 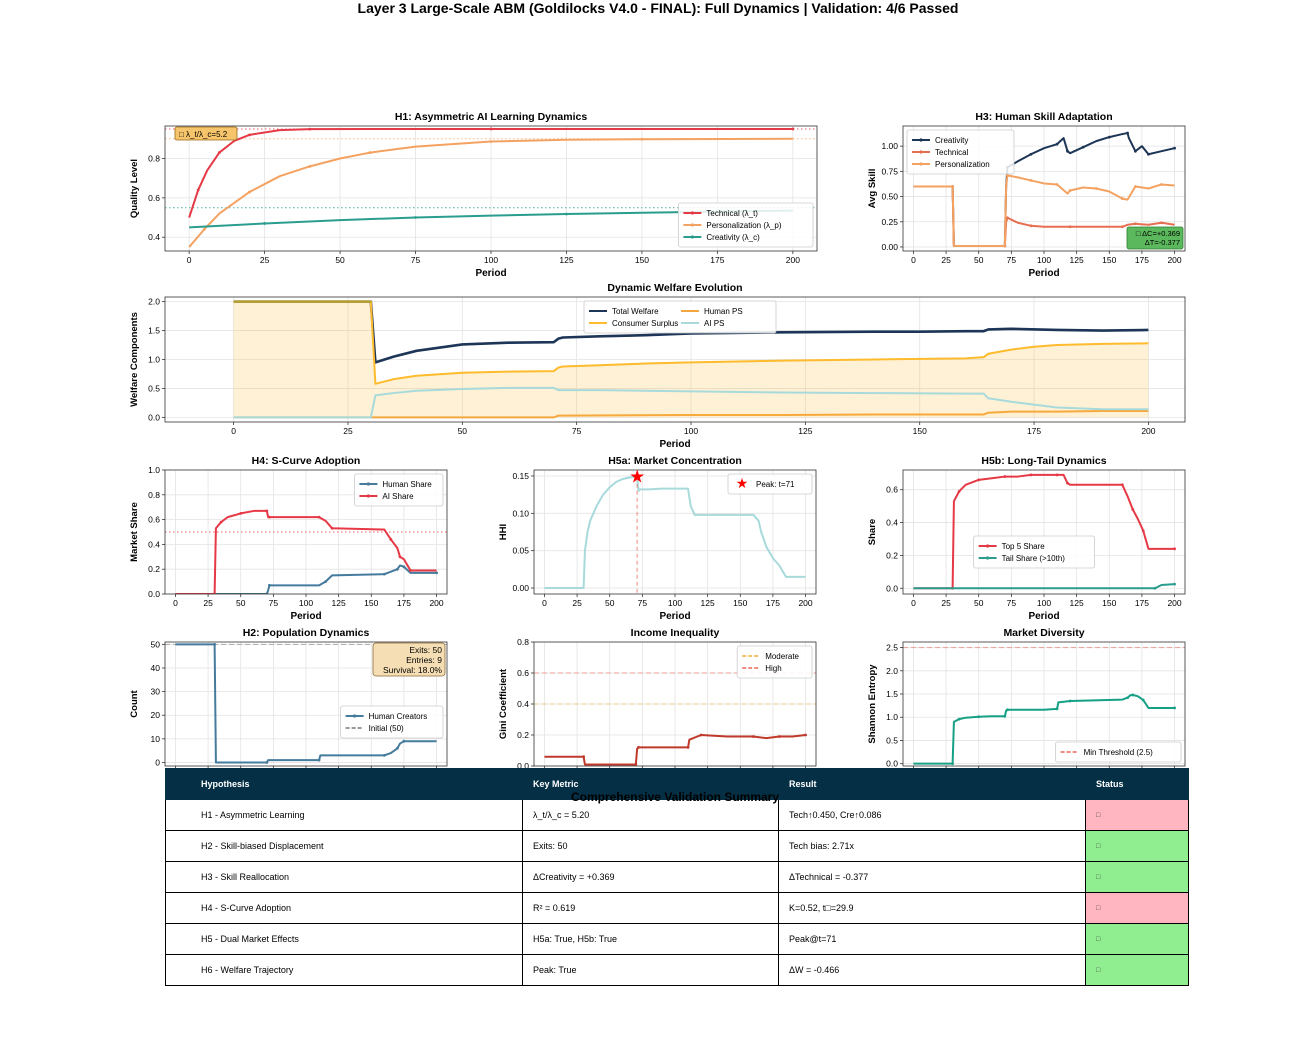 What do you see at coordinates (398, 496) in the screenshot?
I see `legend-label: AI Share` at bounding box center [398, 496].